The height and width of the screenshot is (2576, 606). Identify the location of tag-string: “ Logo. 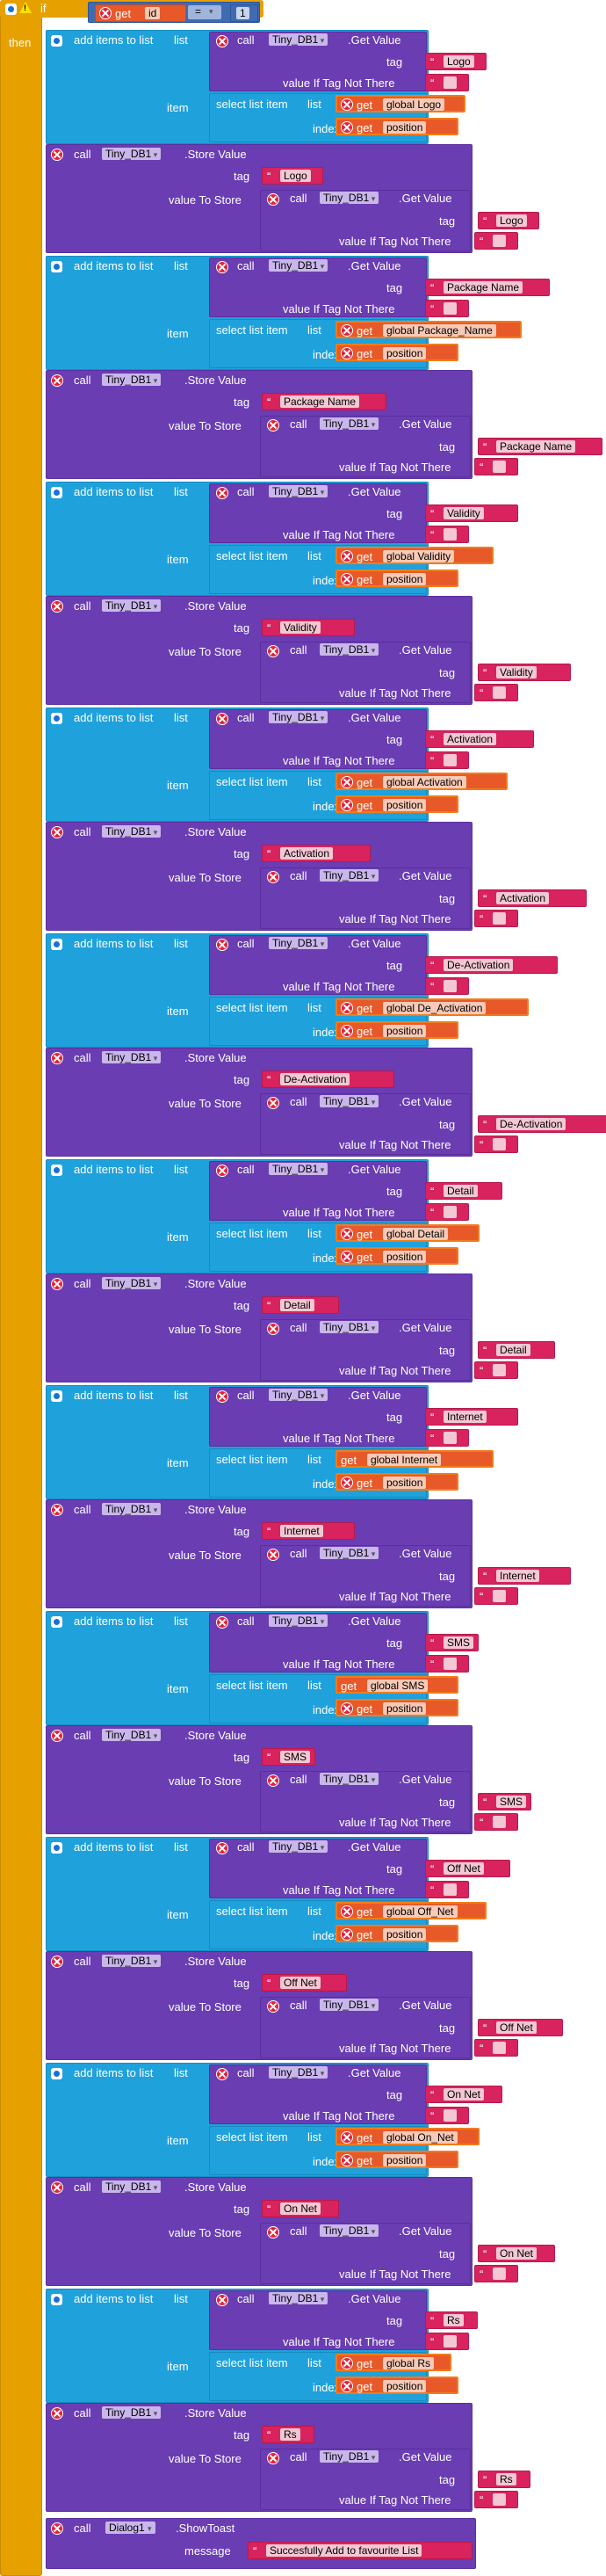
(508, 220).